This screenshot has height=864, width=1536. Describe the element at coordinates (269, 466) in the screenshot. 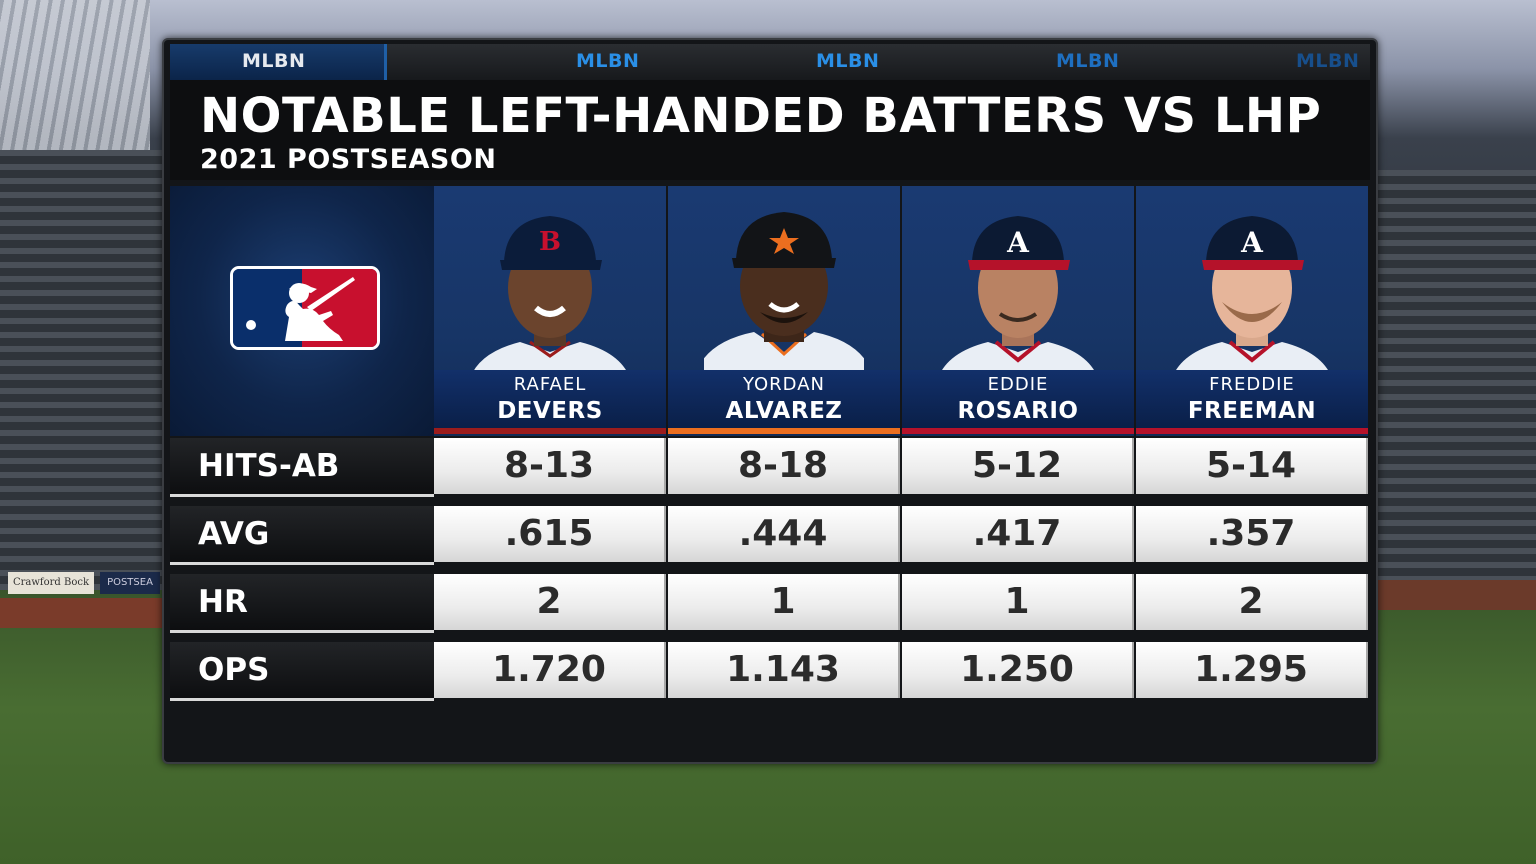

I see `stat-label-text: HITS-AB` at that location.